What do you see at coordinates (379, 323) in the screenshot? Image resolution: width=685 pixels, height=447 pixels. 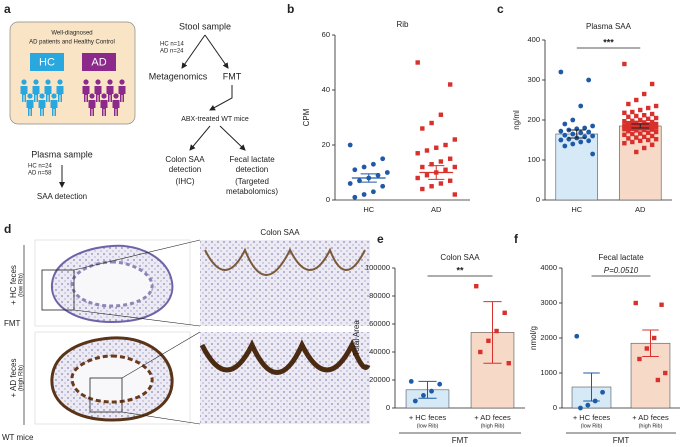 I see `y-tick-label: 60000` at bounding box center [379, 323].